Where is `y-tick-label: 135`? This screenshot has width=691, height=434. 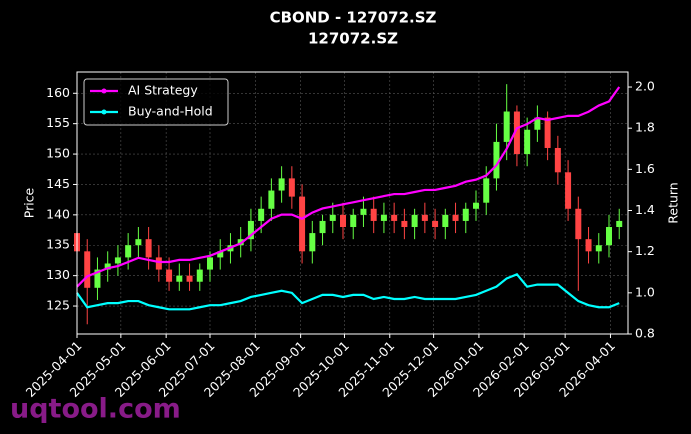
y-tick-label: 135 is located at coordinates (58, 244).